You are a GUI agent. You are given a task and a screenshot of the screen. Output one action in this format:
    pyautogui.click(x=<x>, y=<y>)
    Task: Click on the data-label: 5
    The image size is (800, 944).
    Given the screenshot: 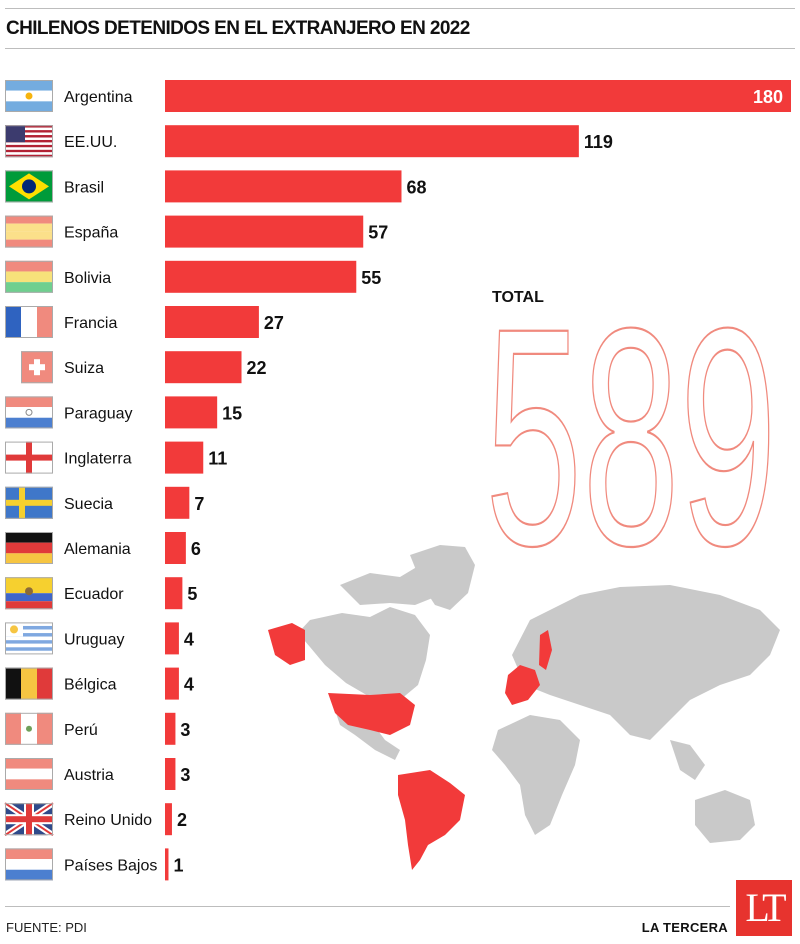 What is the action you would take?
    pyautogui.click(x=192, y=594)
    